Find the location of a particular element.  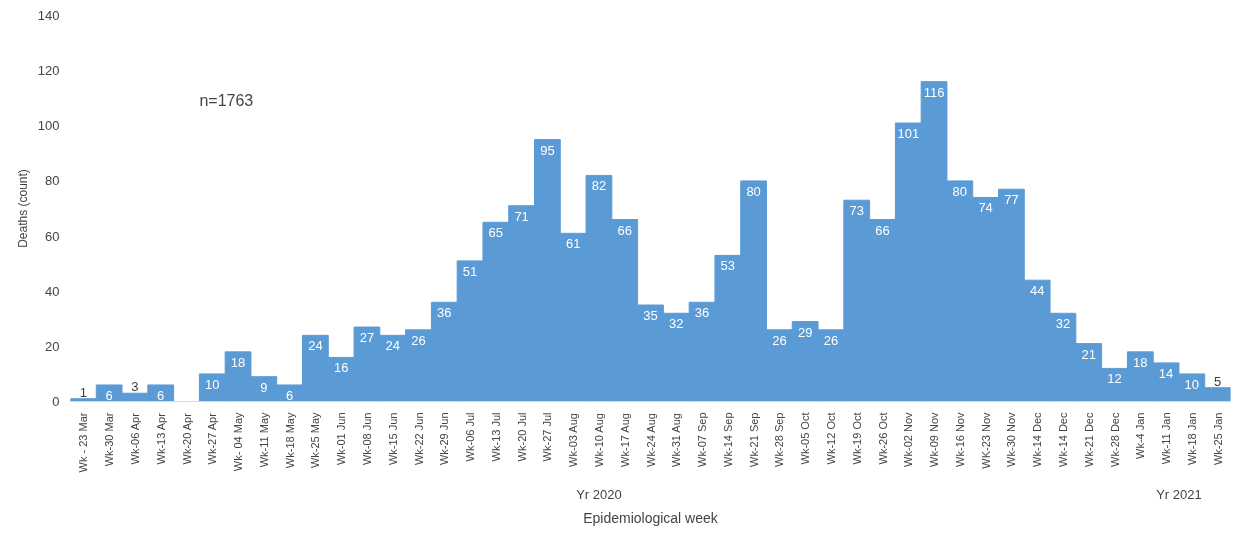

x-tick-label: Wk-30 Mar is located at coordinates (109, 439).